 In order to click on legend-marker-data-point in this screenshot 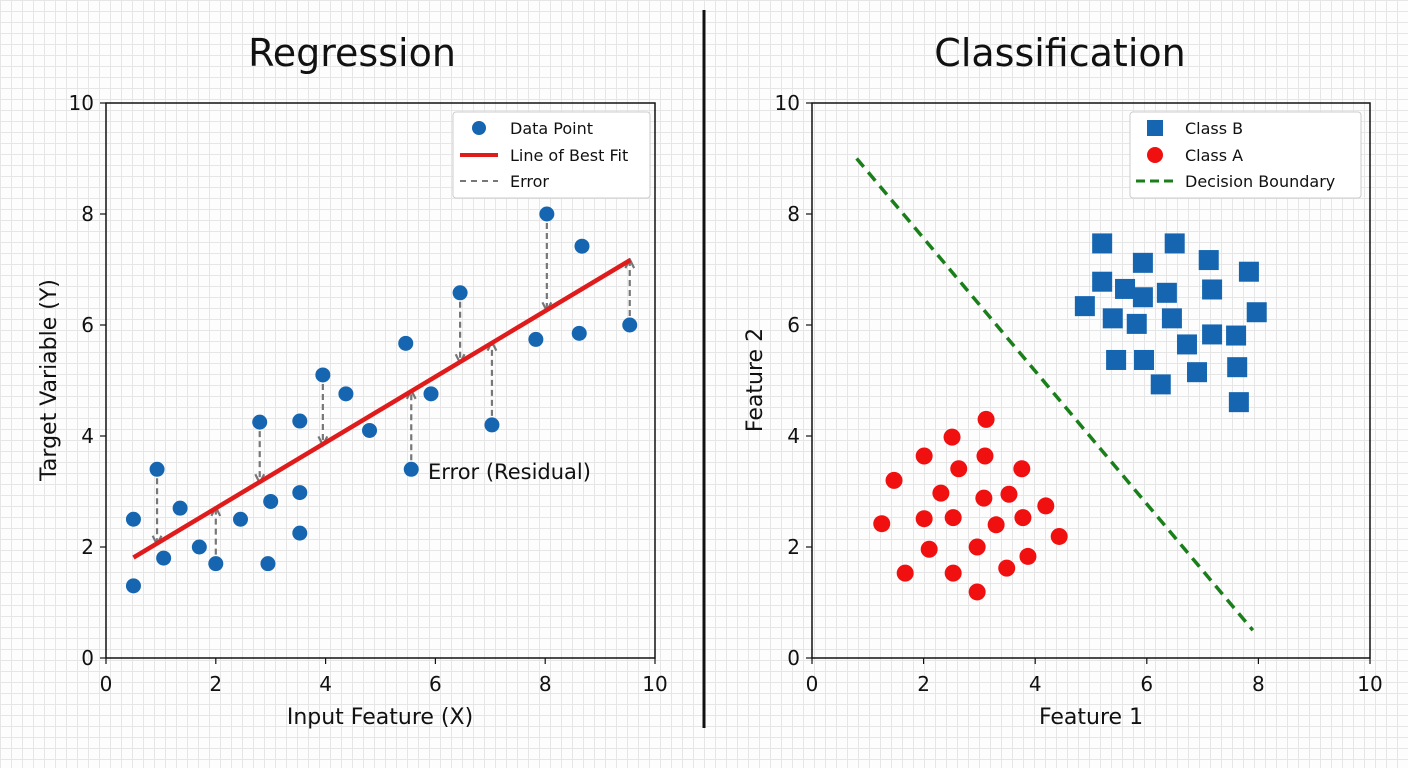, I will do `click(479, 128)`.